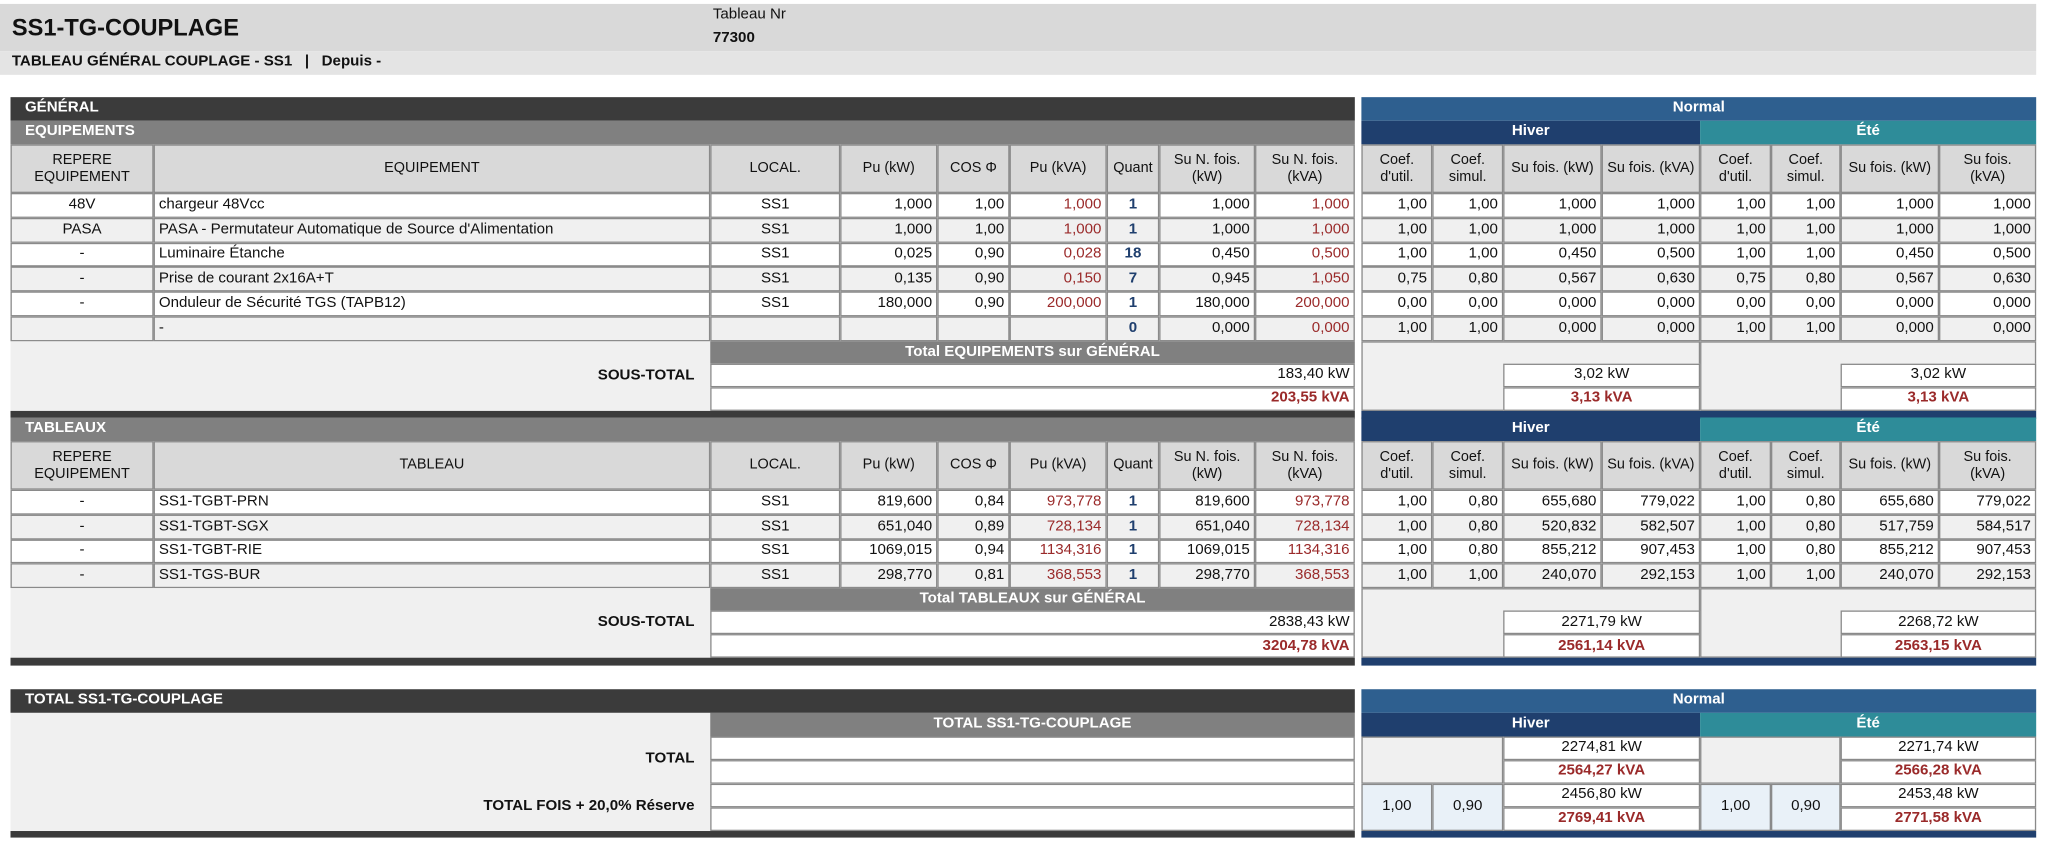 The width and height of the screenshot is (2048, 857). What do you see at coordinates (1651, 527) in the screenshot?
I see `cell: 582,507` at bounding box center [1651, 527].